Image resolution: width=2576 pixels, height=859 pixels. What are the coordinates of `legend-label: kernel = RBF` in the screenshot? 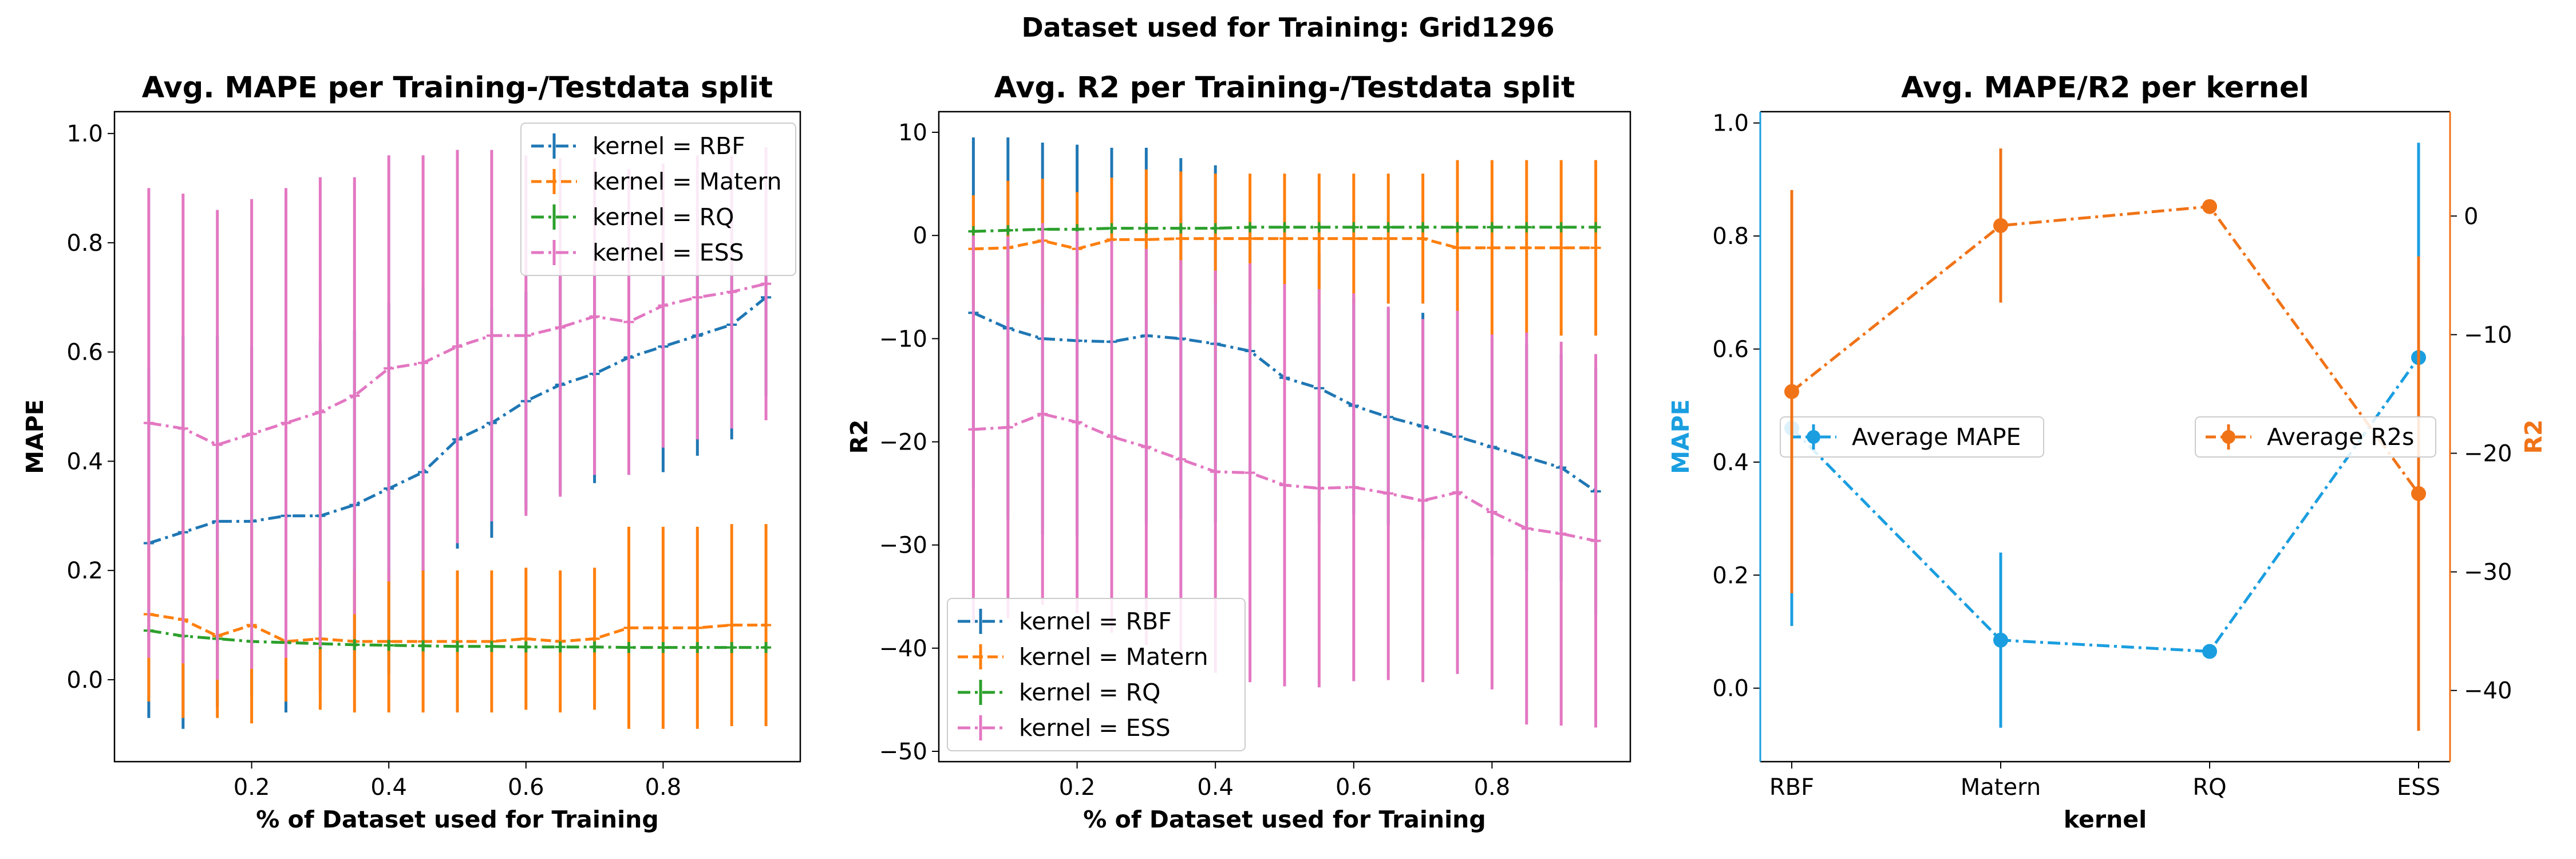 It's located at (668, 146).